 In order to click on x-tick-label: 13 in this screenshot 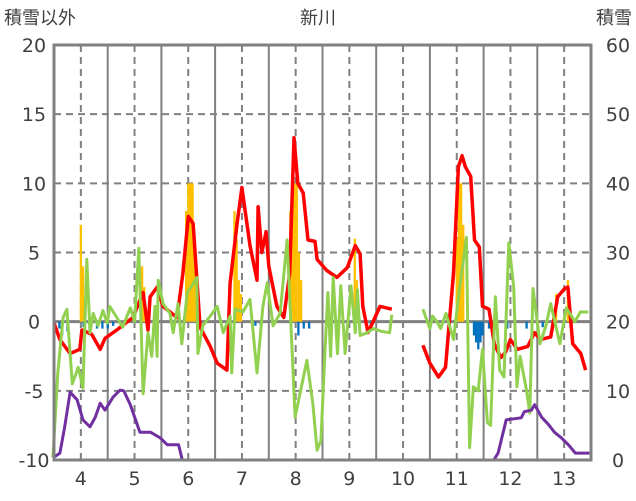, I will do `click(564, 479)`.